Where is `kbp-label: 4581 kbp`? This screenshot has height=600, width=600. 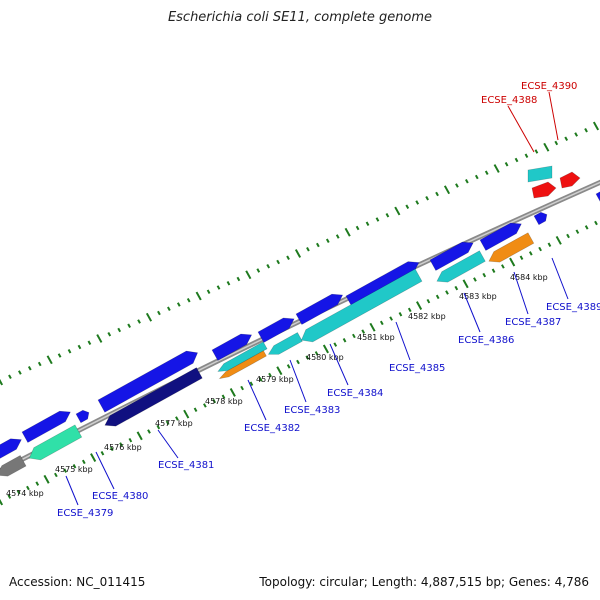 kbp-label: 4581 kbp is located at coordinates (376, 337).